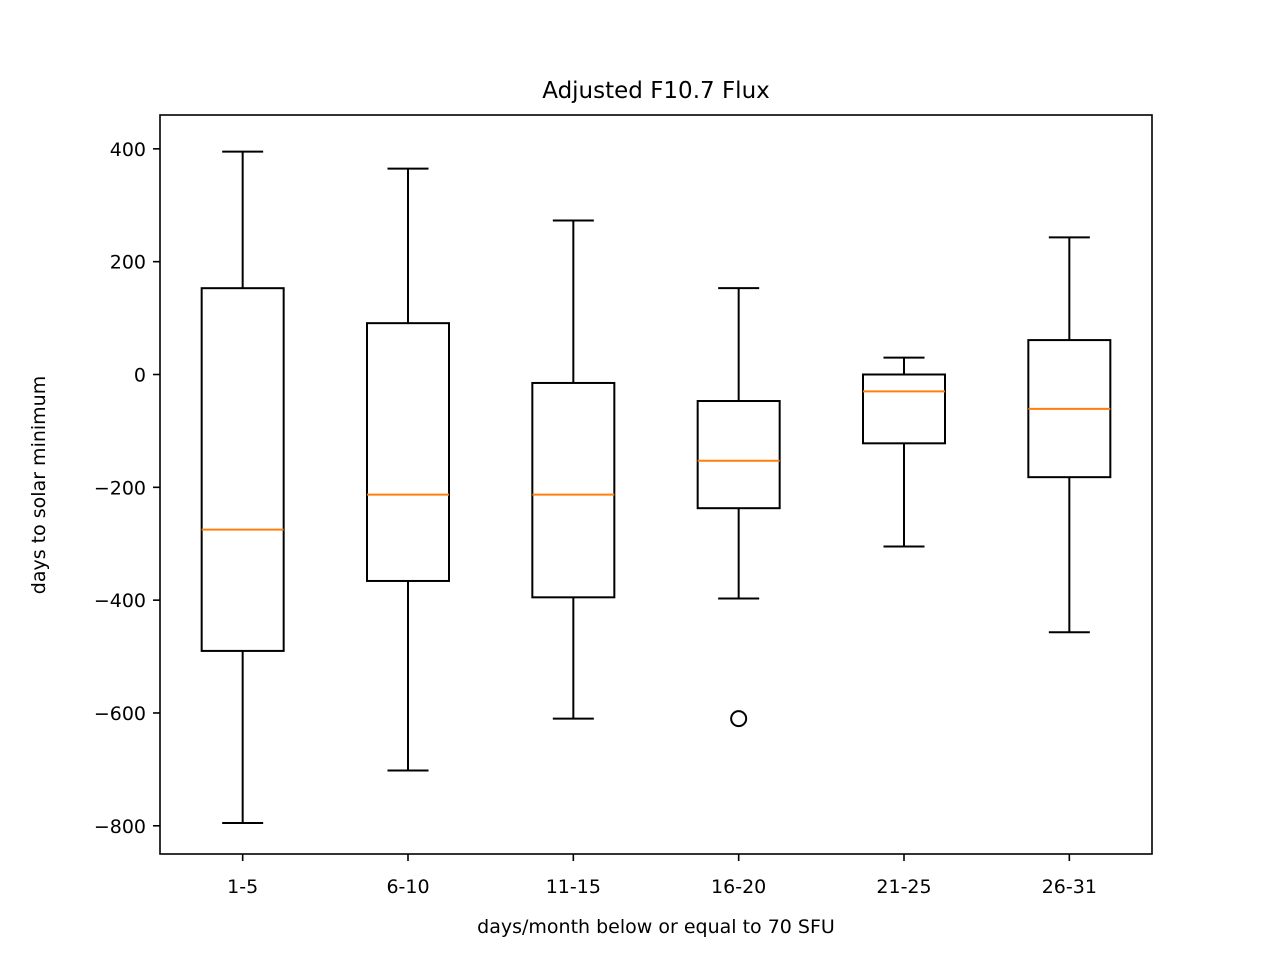 Image resolution: width=1280 pixels, height=960 pixels. What do you see at coordinates (120, 488) in the screenshot?
I see `y-tick-label: −200` at bounding box center [120, 488].